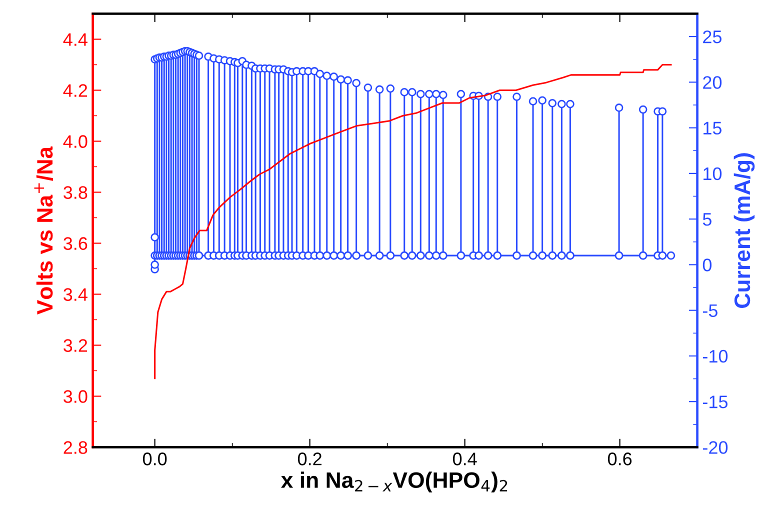 The height and width of the screenshot is (528, 780). What do you see at coordinates (715, 447) in the screenshot?
I see `y2-tick-label: -20` at bounding box center [715, 447].